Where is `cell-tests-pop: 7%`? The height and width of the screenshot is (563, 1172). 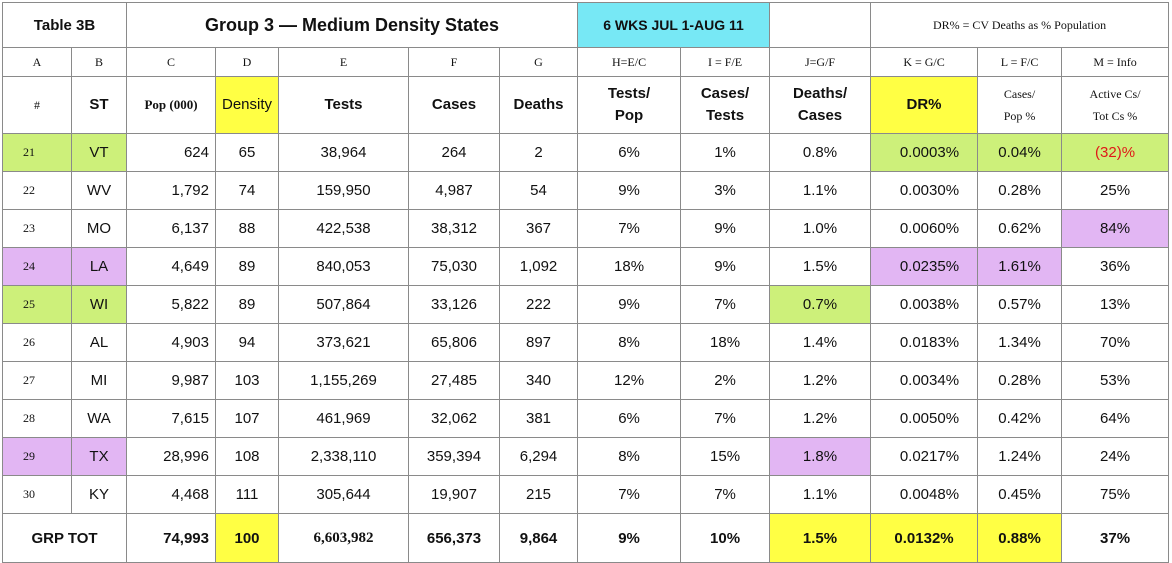 cell-tests-pop: 7% is located at coordinates (629, 494).